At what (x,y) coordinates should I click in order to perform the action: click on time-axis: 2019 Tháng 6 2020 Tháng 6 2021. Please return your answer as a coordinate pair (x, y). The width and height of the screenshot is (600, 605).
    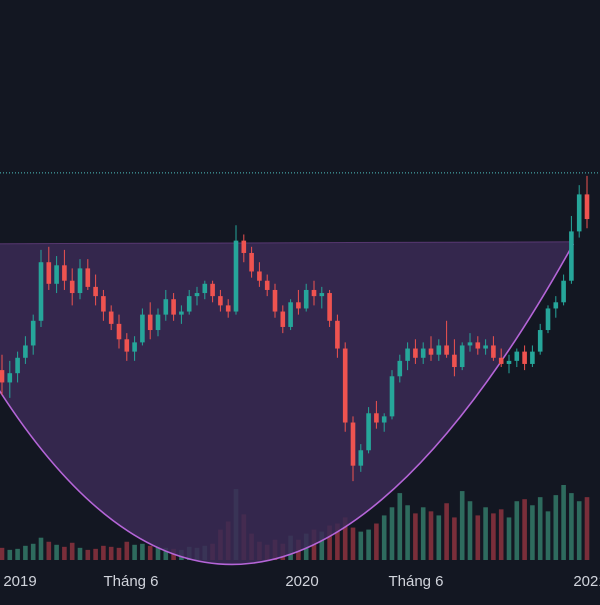
    Looking at the image, I should click on (301, 581).